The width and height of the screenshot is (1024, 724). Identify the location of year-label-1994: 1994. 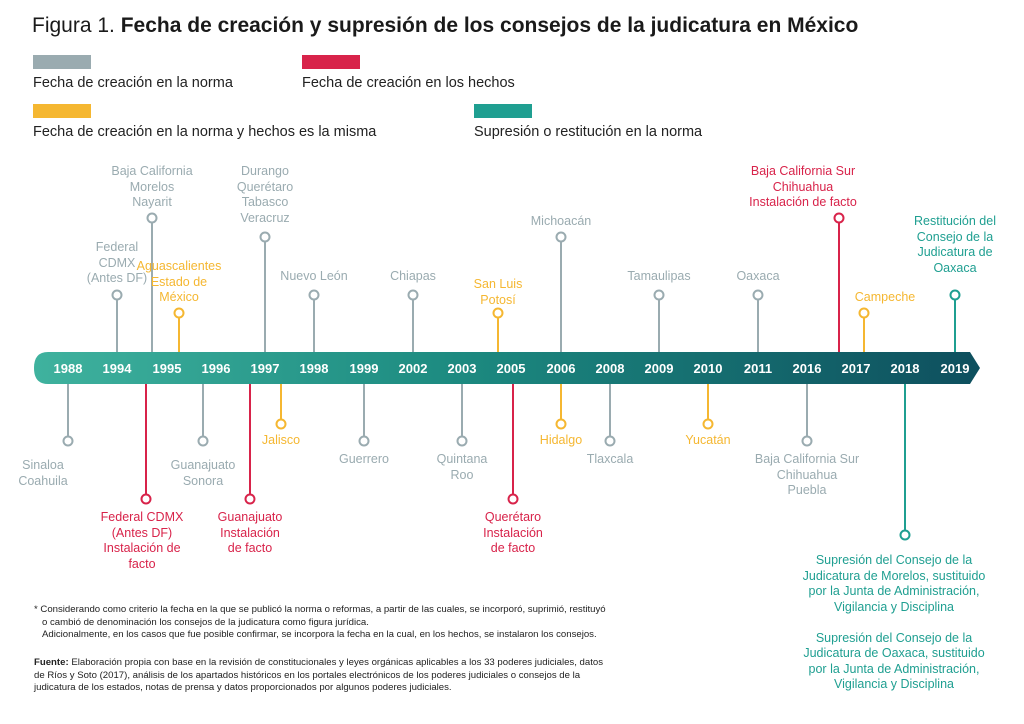
(118, 368).